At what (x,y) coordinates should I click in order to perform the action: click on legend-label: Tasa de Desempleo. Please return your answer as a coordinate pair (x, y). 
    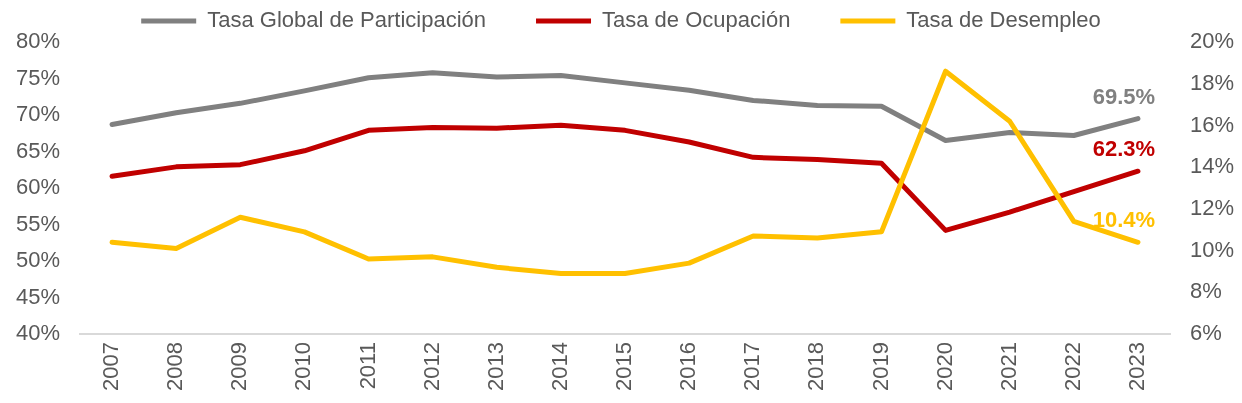
    Looking at the image, I should click on (1003, 20).